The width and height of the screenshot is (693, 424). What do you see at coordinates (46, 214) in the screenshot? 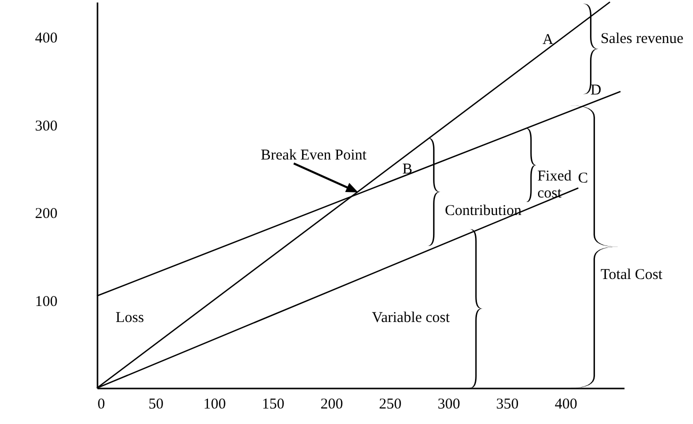
I see `y-tick-label: 200` at bounding box center [46, 214].